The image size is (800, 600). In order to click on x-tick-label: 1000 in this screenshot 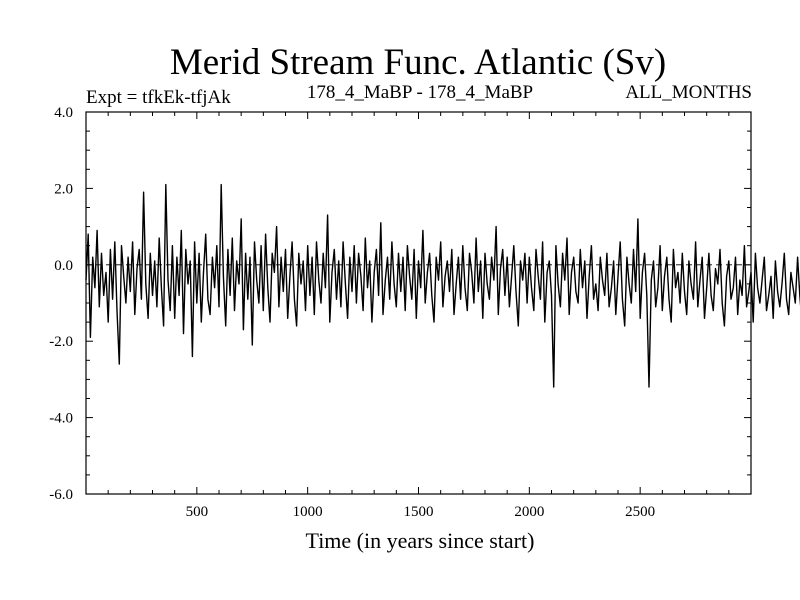, I will do `click(308, 512)`.